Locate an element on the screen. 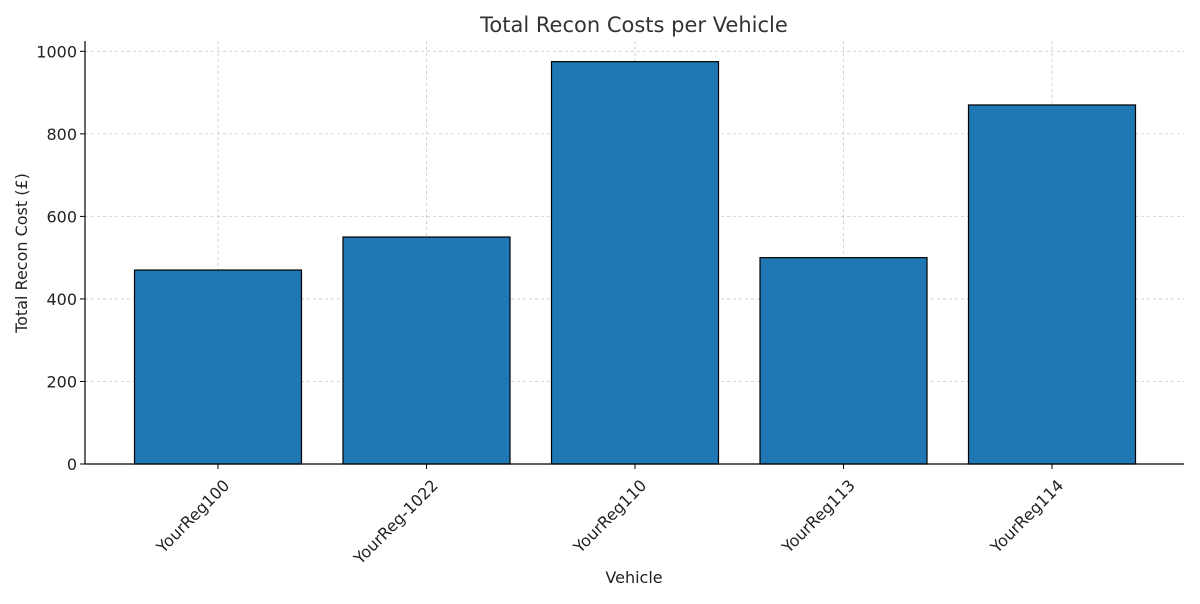 This screenshot has width=1200, height=604. y-tick-label: 200 is located at coordinates (61, 381).